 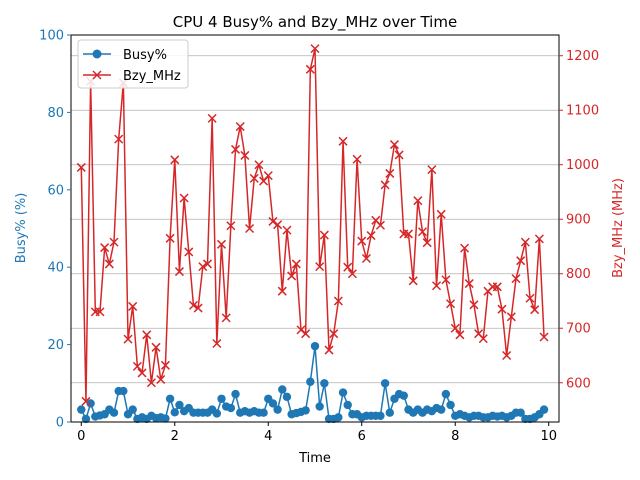 I want to click on y-left-tick-label: 100, so click(x=51, y=36).